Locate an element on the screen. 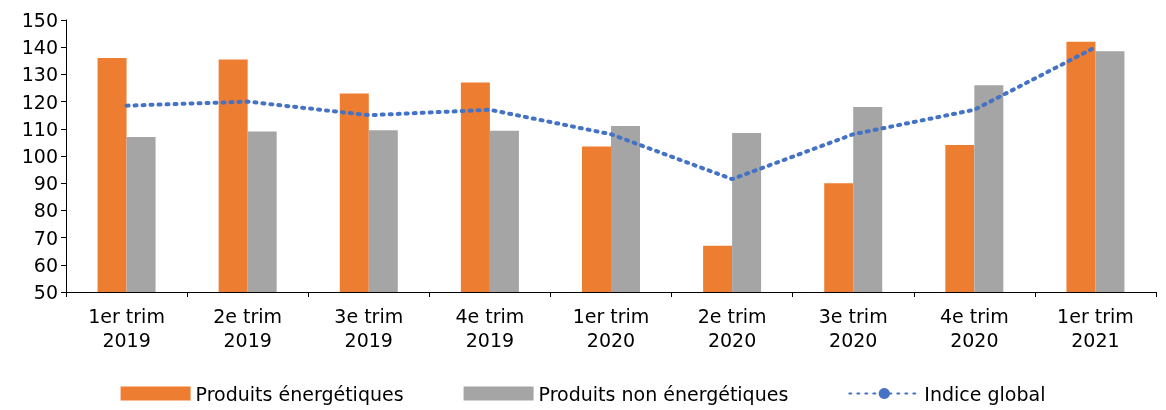 This screenshot has width=1166, height=410. y-tick-label: 90 is located at coordinates (45, 183).